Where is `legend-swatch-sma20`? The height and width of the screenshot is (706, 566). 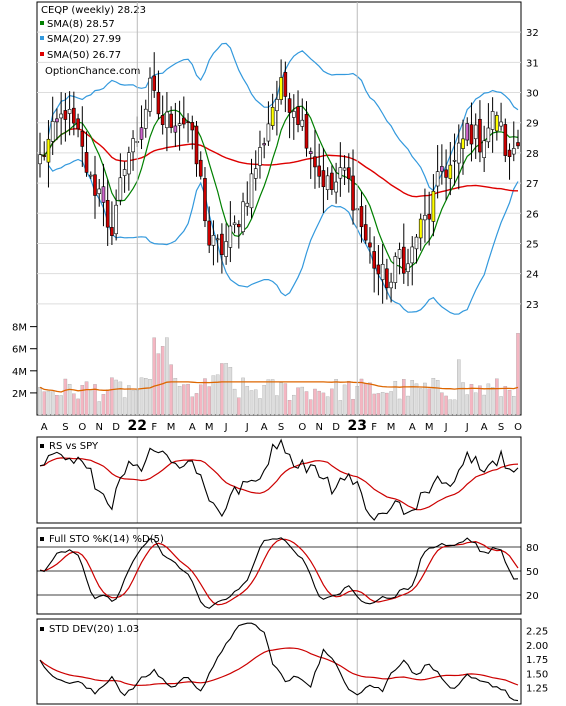 legend-swatch-sma20 is located at coordinates (42, 38).